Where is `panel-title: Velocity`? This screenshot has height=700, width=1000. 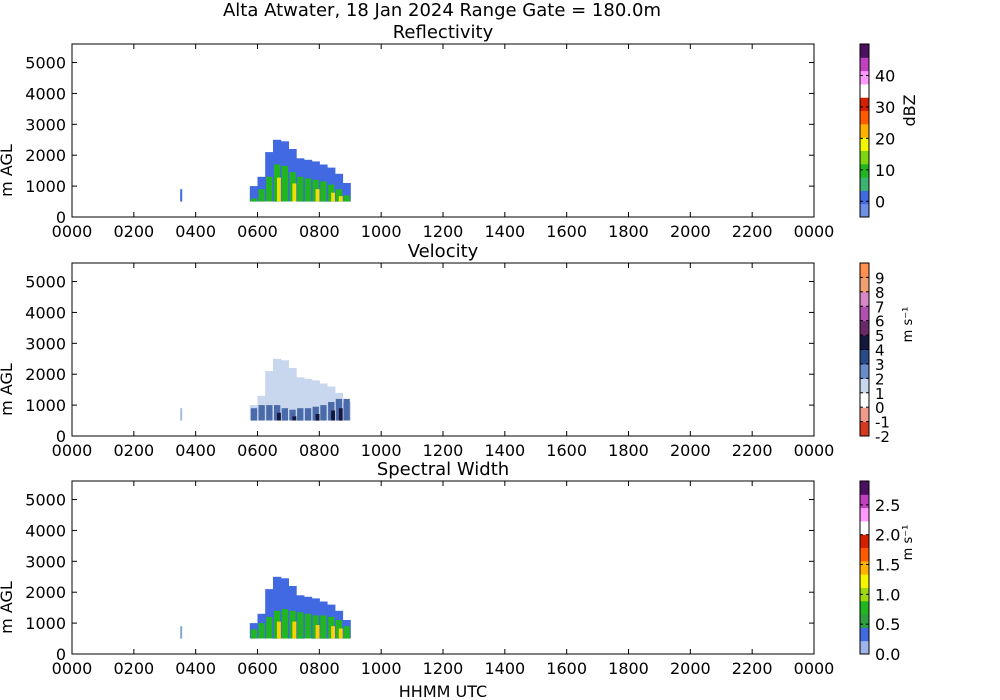
panel-title: Velocity is located at coordinates (443, 251).